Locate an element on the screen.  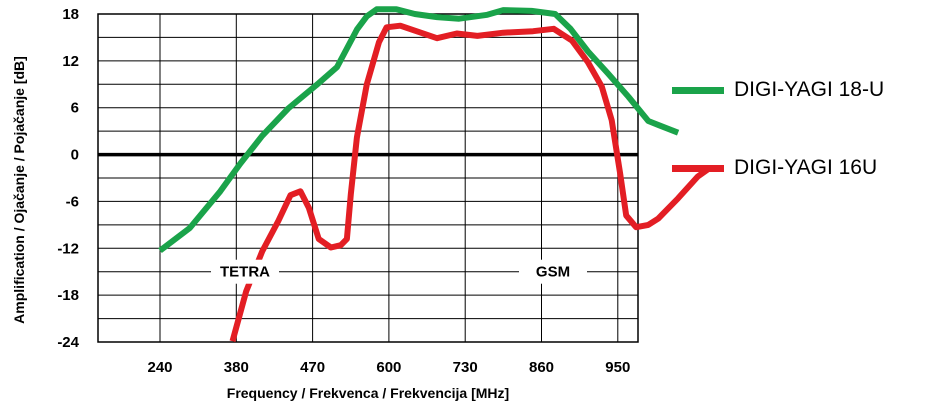
x-tick-label: 600 is located at coordinates (388, 367).